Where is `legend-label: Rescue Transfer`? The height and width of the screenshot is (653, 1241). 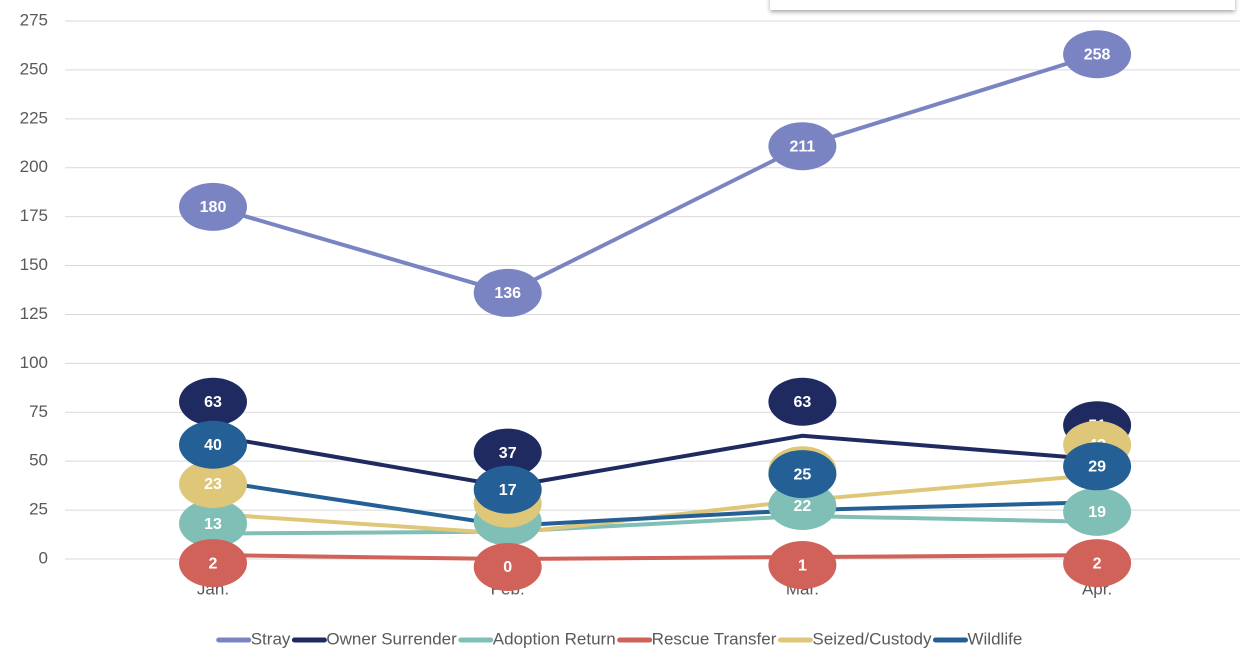
legend-label: Rescue Transfer is located at coordinates (714, 638).